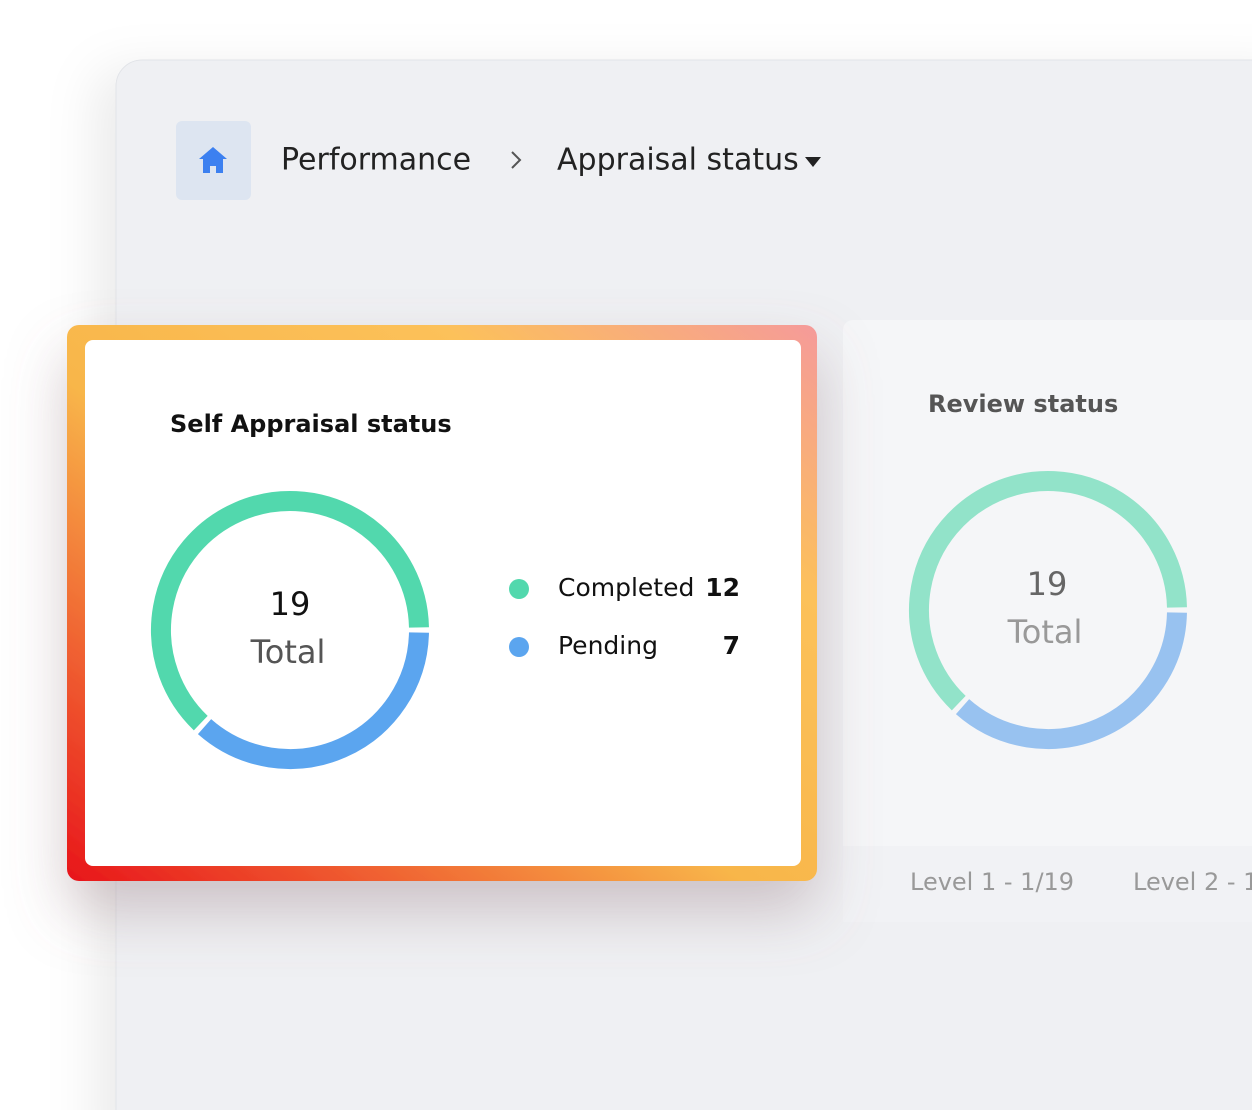  What do you see at coordinates (1023, 404) in the screenshot?
I see `card-title: Review status` at bounding box center [1023, 404].